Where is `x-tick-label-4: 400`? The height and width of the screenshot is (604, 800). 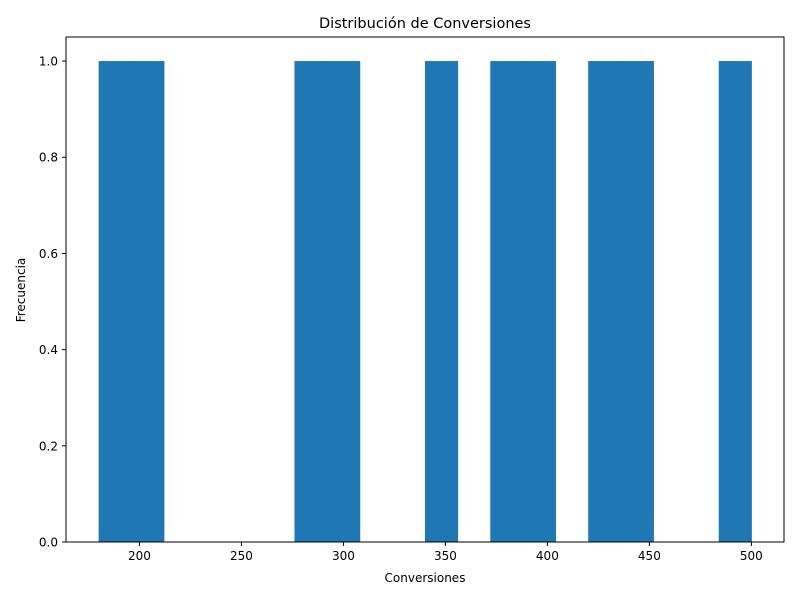 x-tick-label-4: 400 is located at coordinates (547, 556).